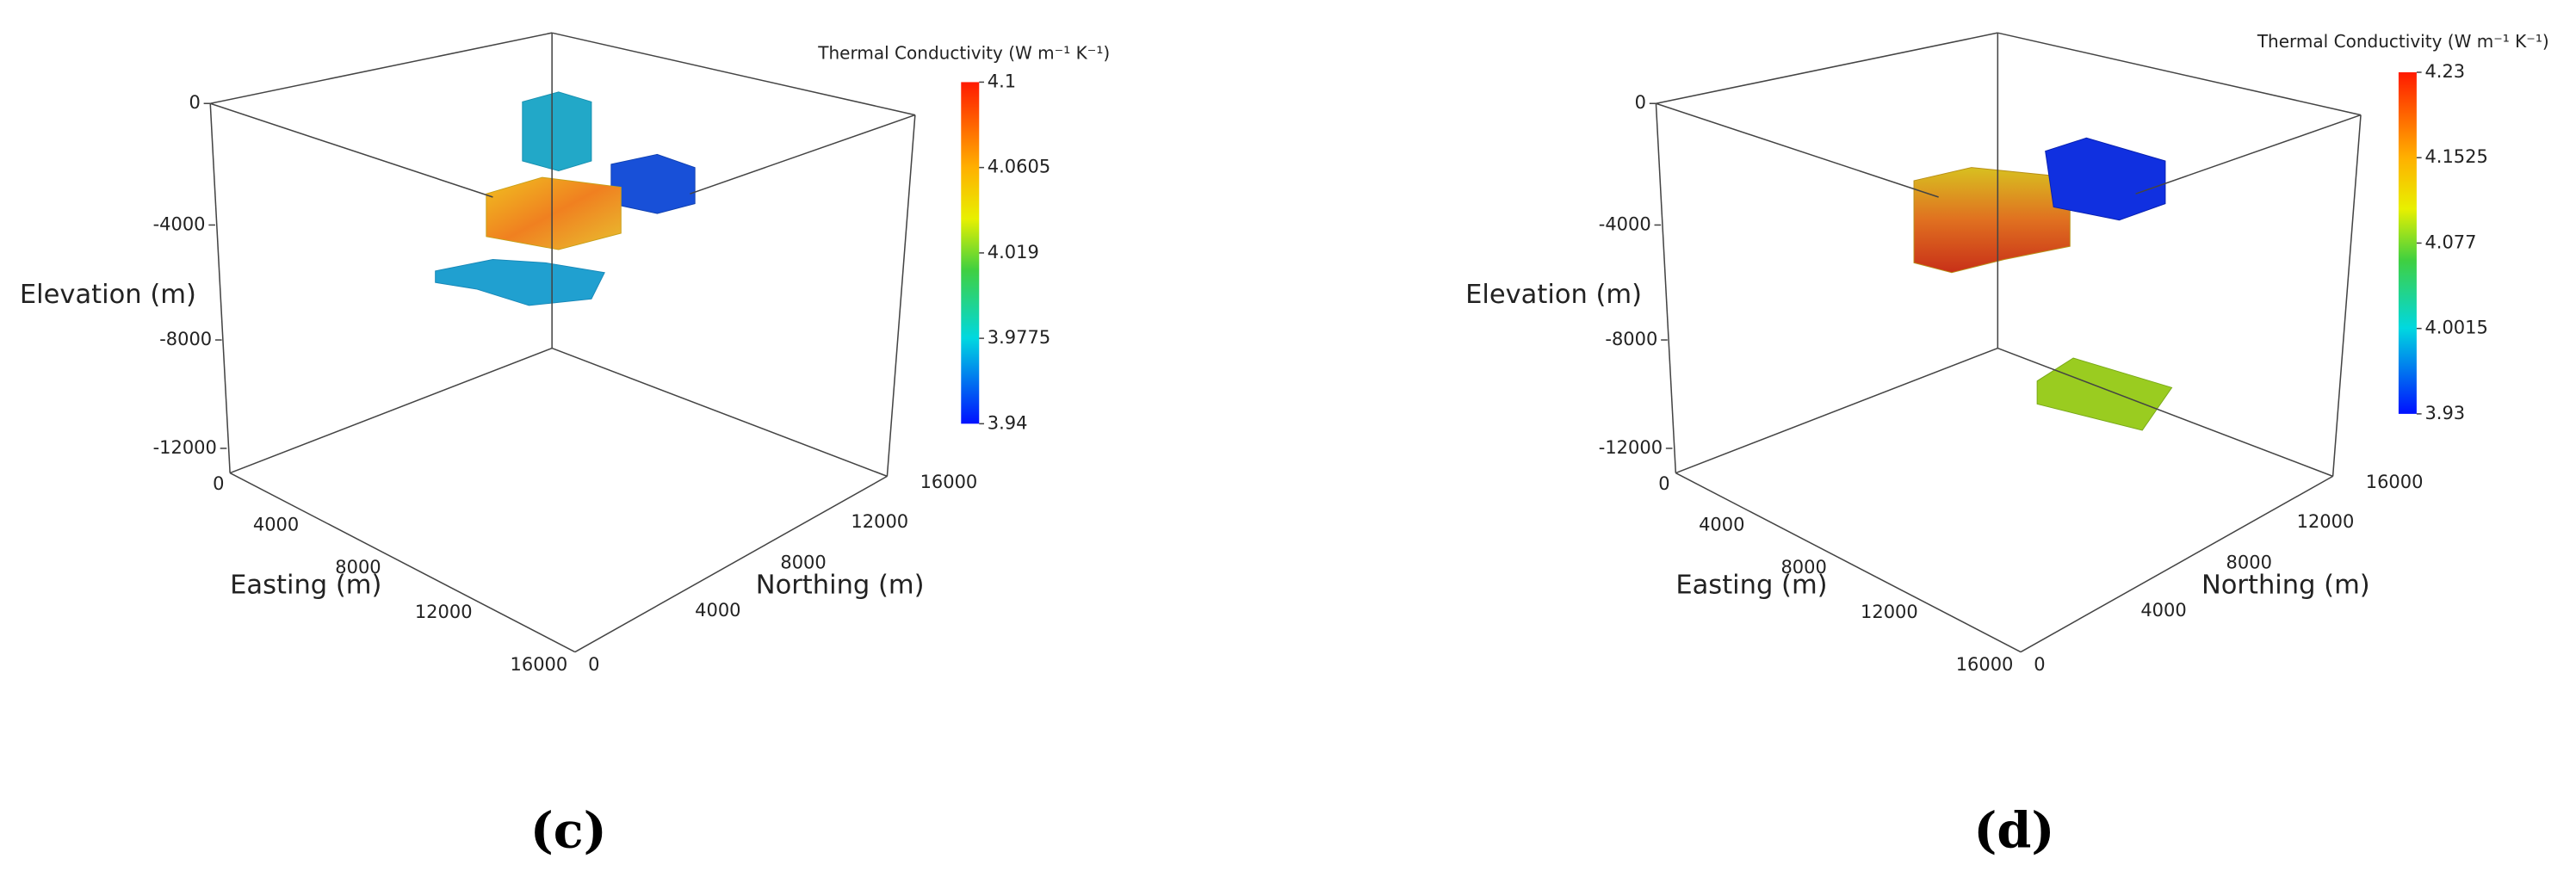  Describe the element at coordinates (2450, 242) in the screenshot. I see `colorbar-tick-label: 4.077` at that location.